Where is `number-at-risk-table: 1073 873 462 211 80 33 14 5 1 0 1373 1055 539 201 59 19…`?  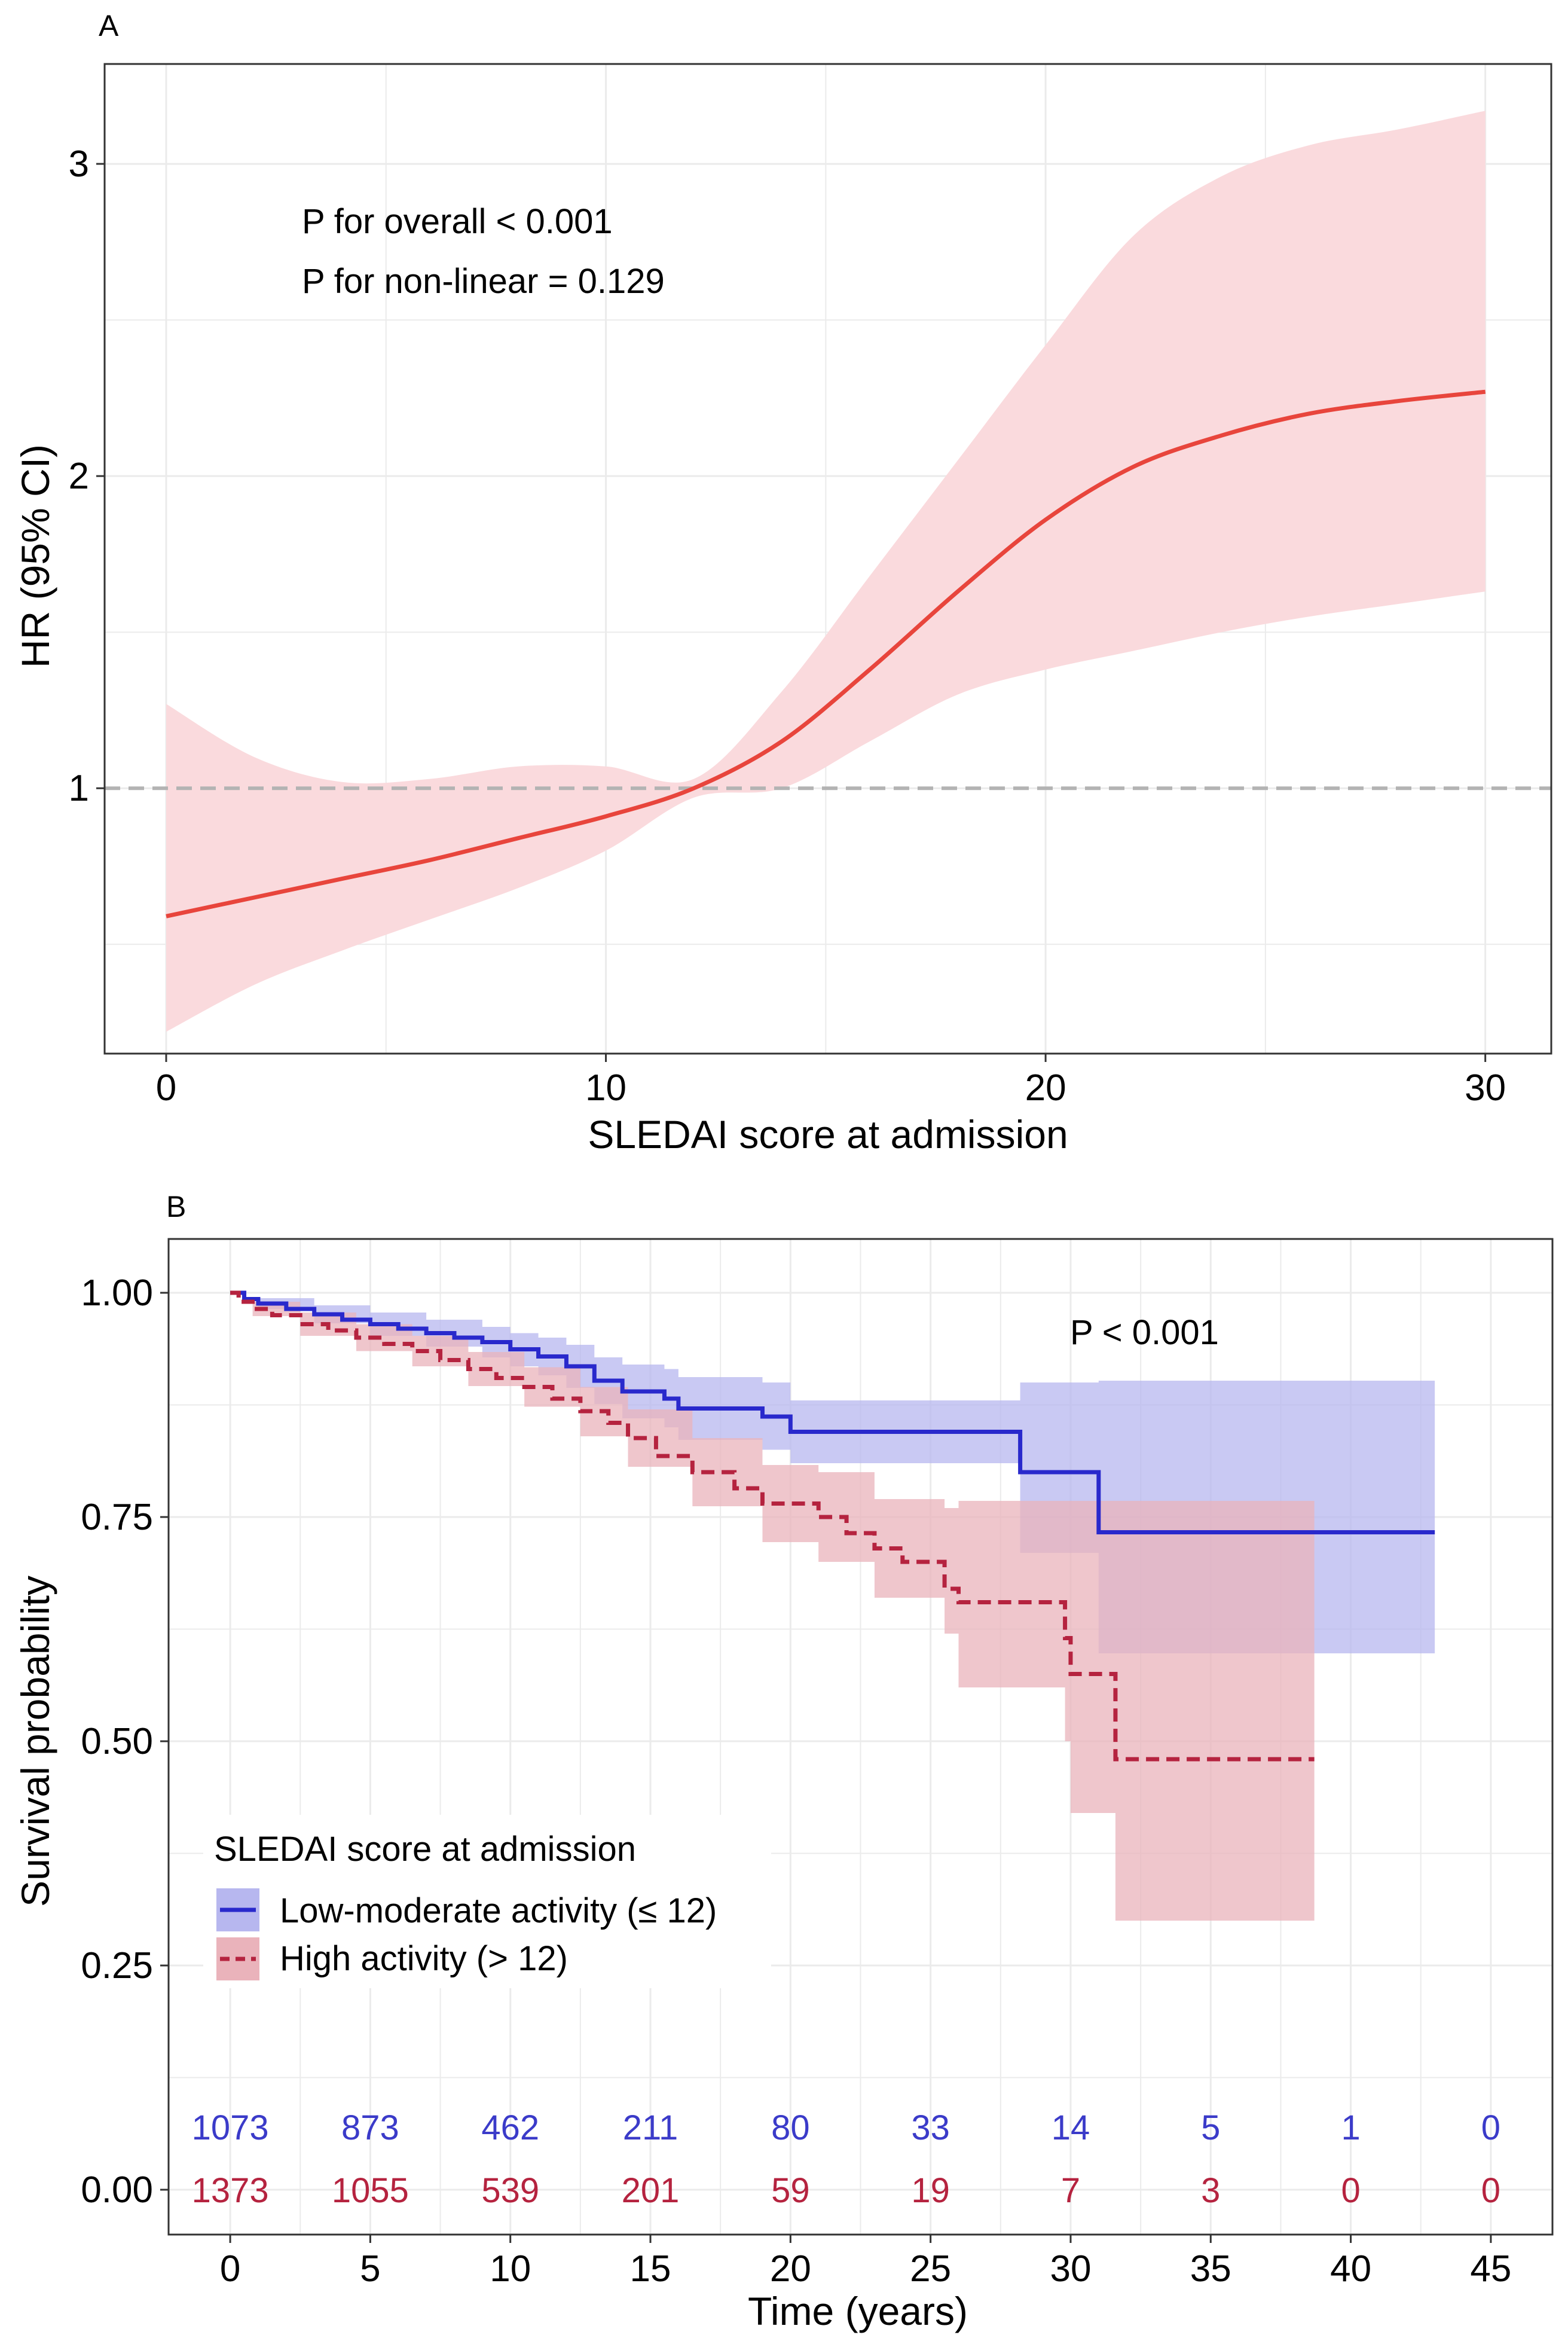 number-at-risk-table: 1073 873 462 211 80 33 14 5 1 0 1373 1055 539 201 59 19… is located at coordinates (846, 2159).